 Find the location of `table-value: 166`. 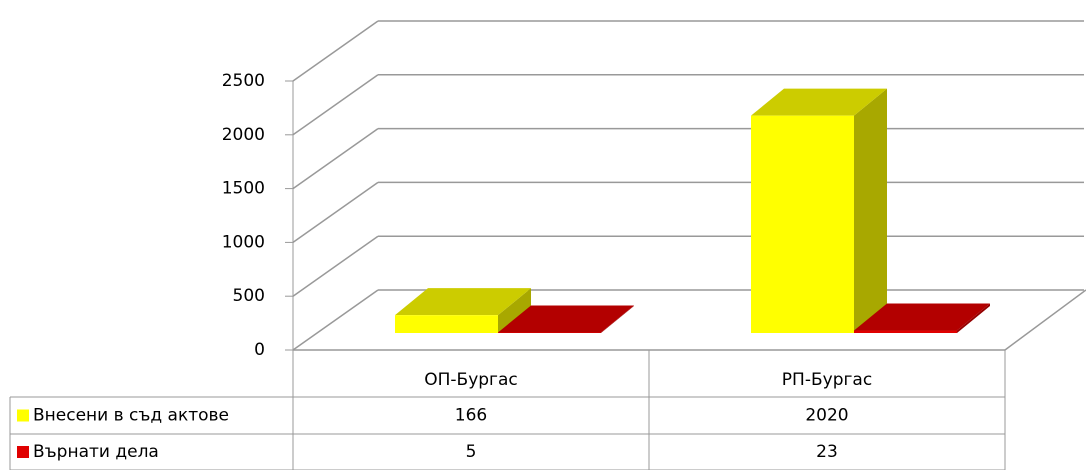

table-value: 166 is located at coordinates (471, 416).